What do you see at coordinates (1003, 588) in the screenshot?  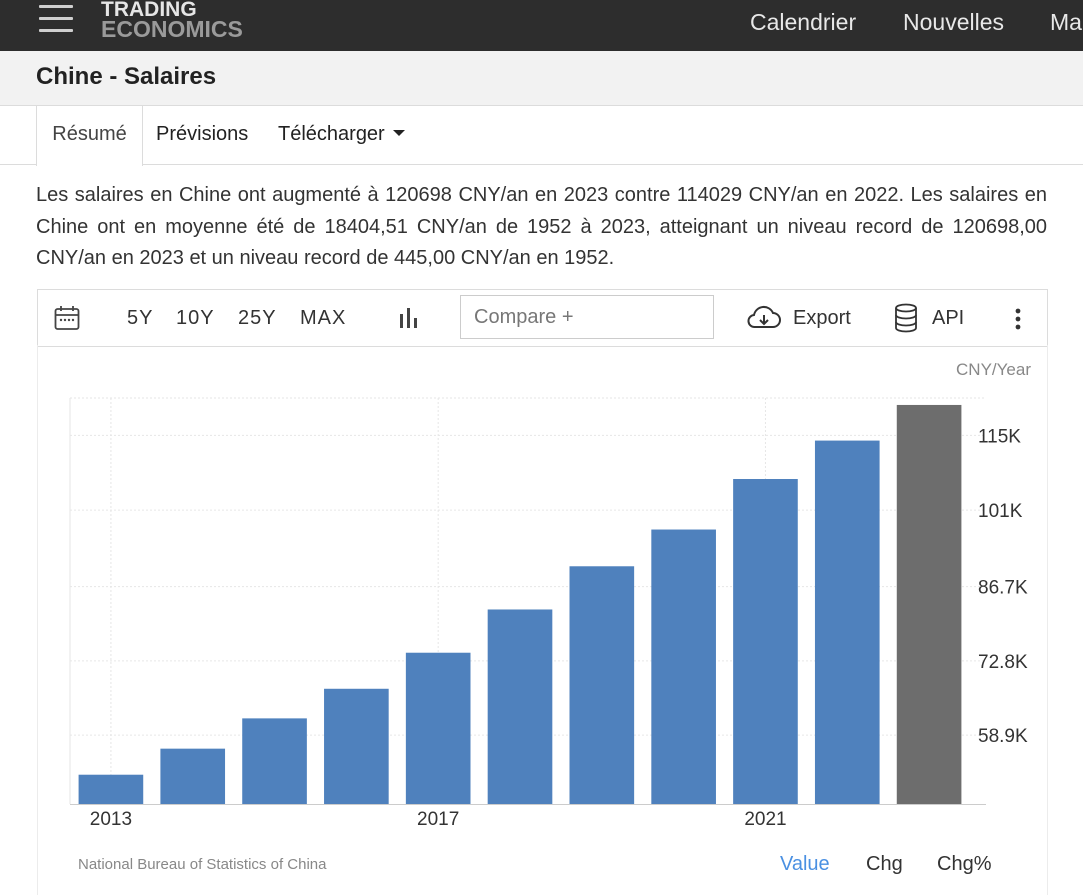 I see `y-tick-label: 86.7K` at bounding box center [1003, 588].